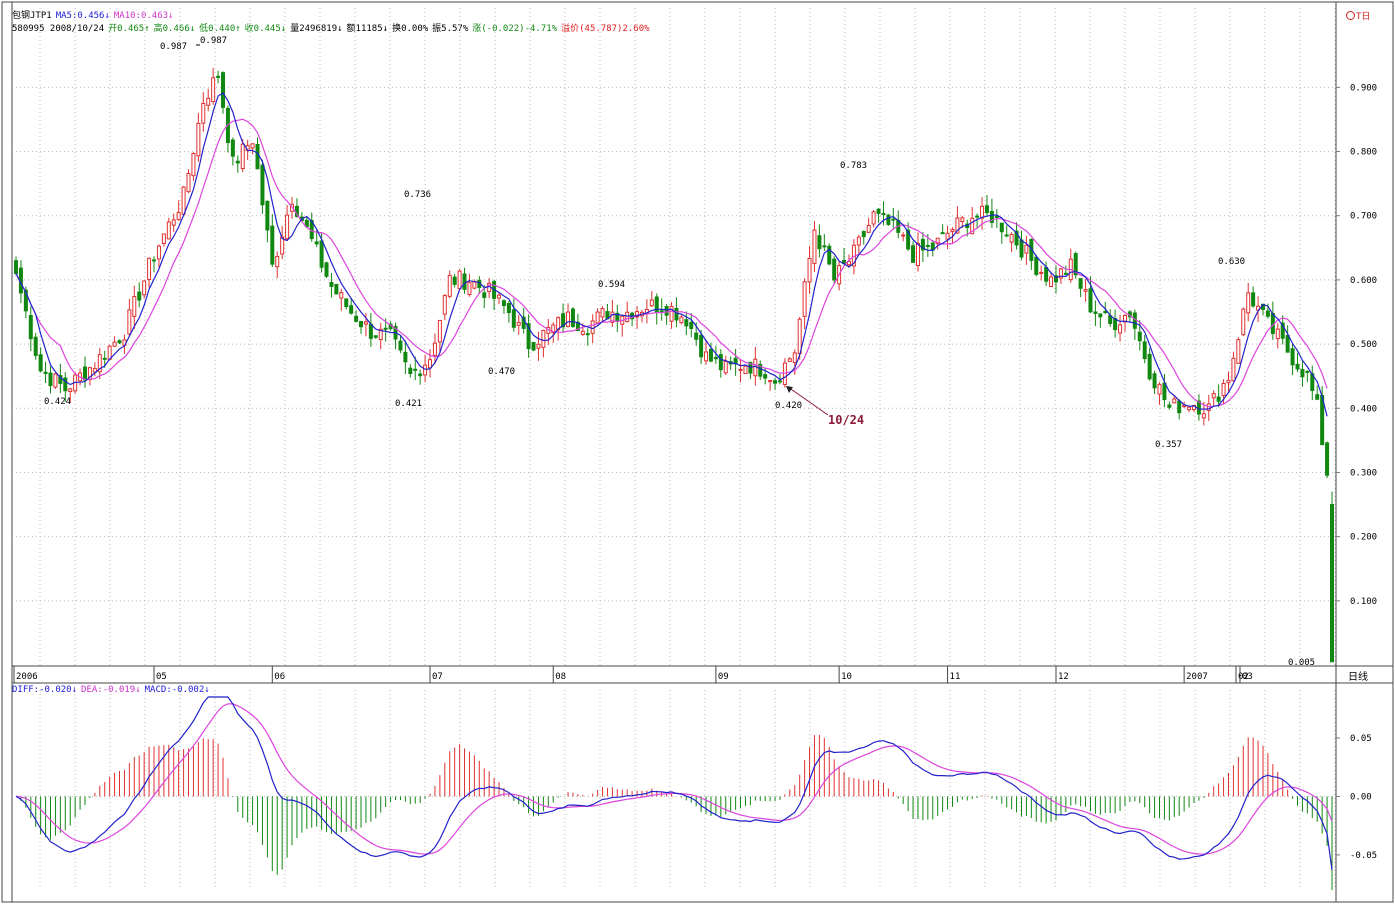 The width and height of the screenshot is (1395, 904). What do you see at coordinates (1363, 88) in the screenshot?
I see `price-tick-label: 0.900` at bounding box center [1363, 88].